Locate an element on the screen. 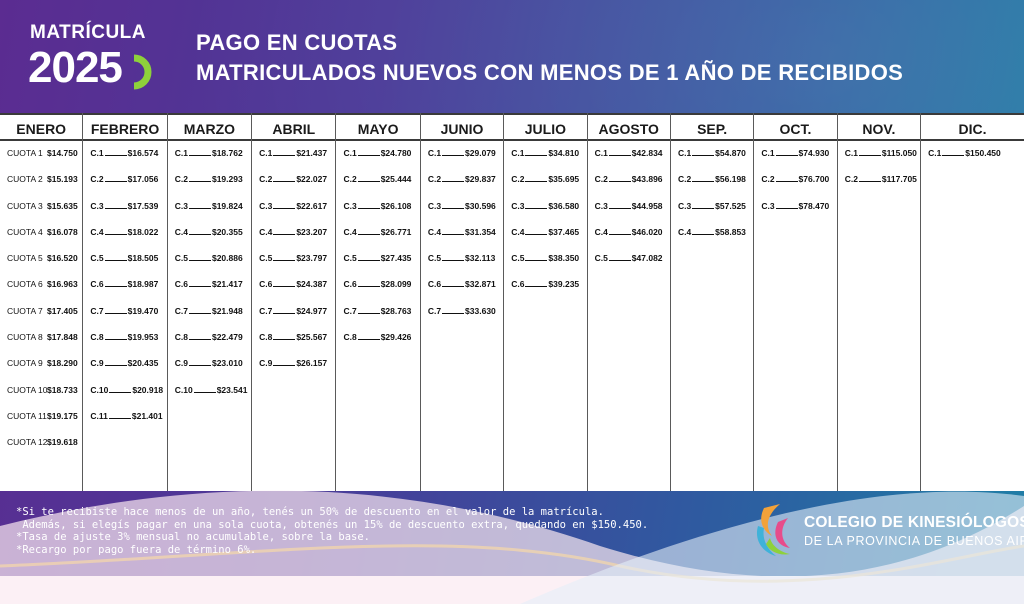 The width and height of the screenshot is (1024, 604). installment-row: CUOTA 10 $18.733 is located at coordinates (41, 398).